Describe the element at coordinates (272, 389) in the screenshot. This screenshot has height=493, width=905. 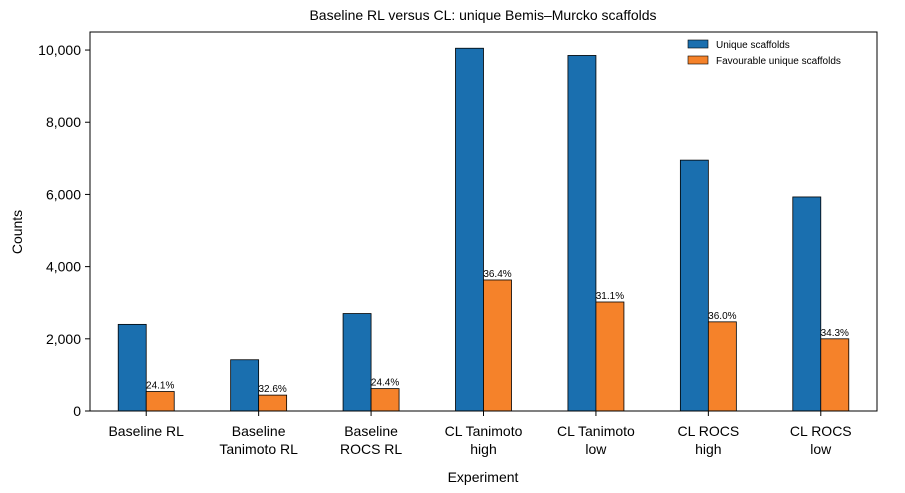
I see `data-label-1: 32.6%` at that location.